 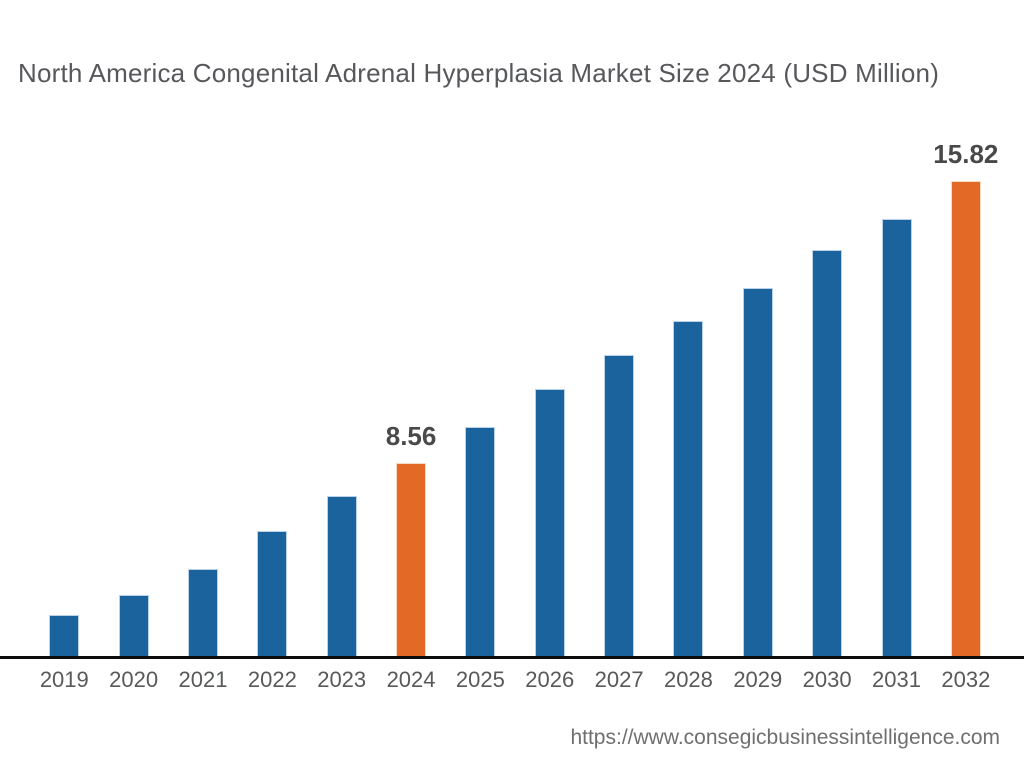 What do you see at coordinates (896, 438) in the screenshot?
I see `bar-2031` at bounding box center [896, 438].